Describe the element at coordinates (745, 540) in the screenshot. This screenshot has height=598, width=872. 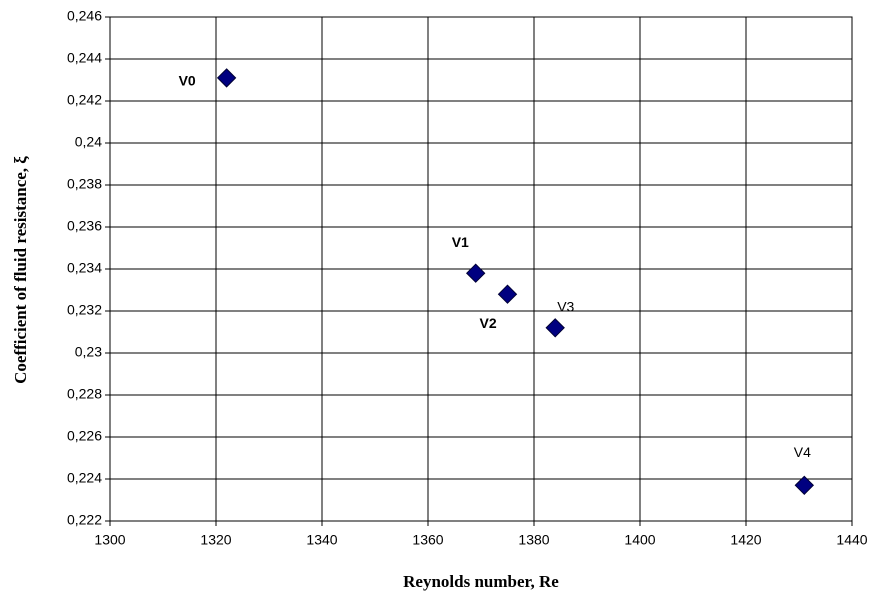
I see `x-tick-label: 1420` at that location.